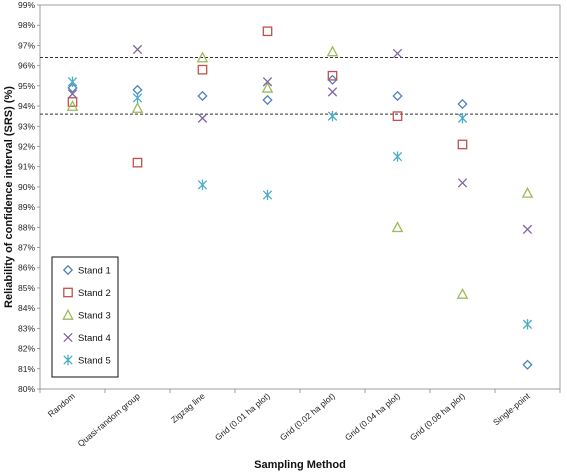 The height and width of the screenshot is (474, 567). I want to click on y-tick-label: 96%, so click(26, 66).